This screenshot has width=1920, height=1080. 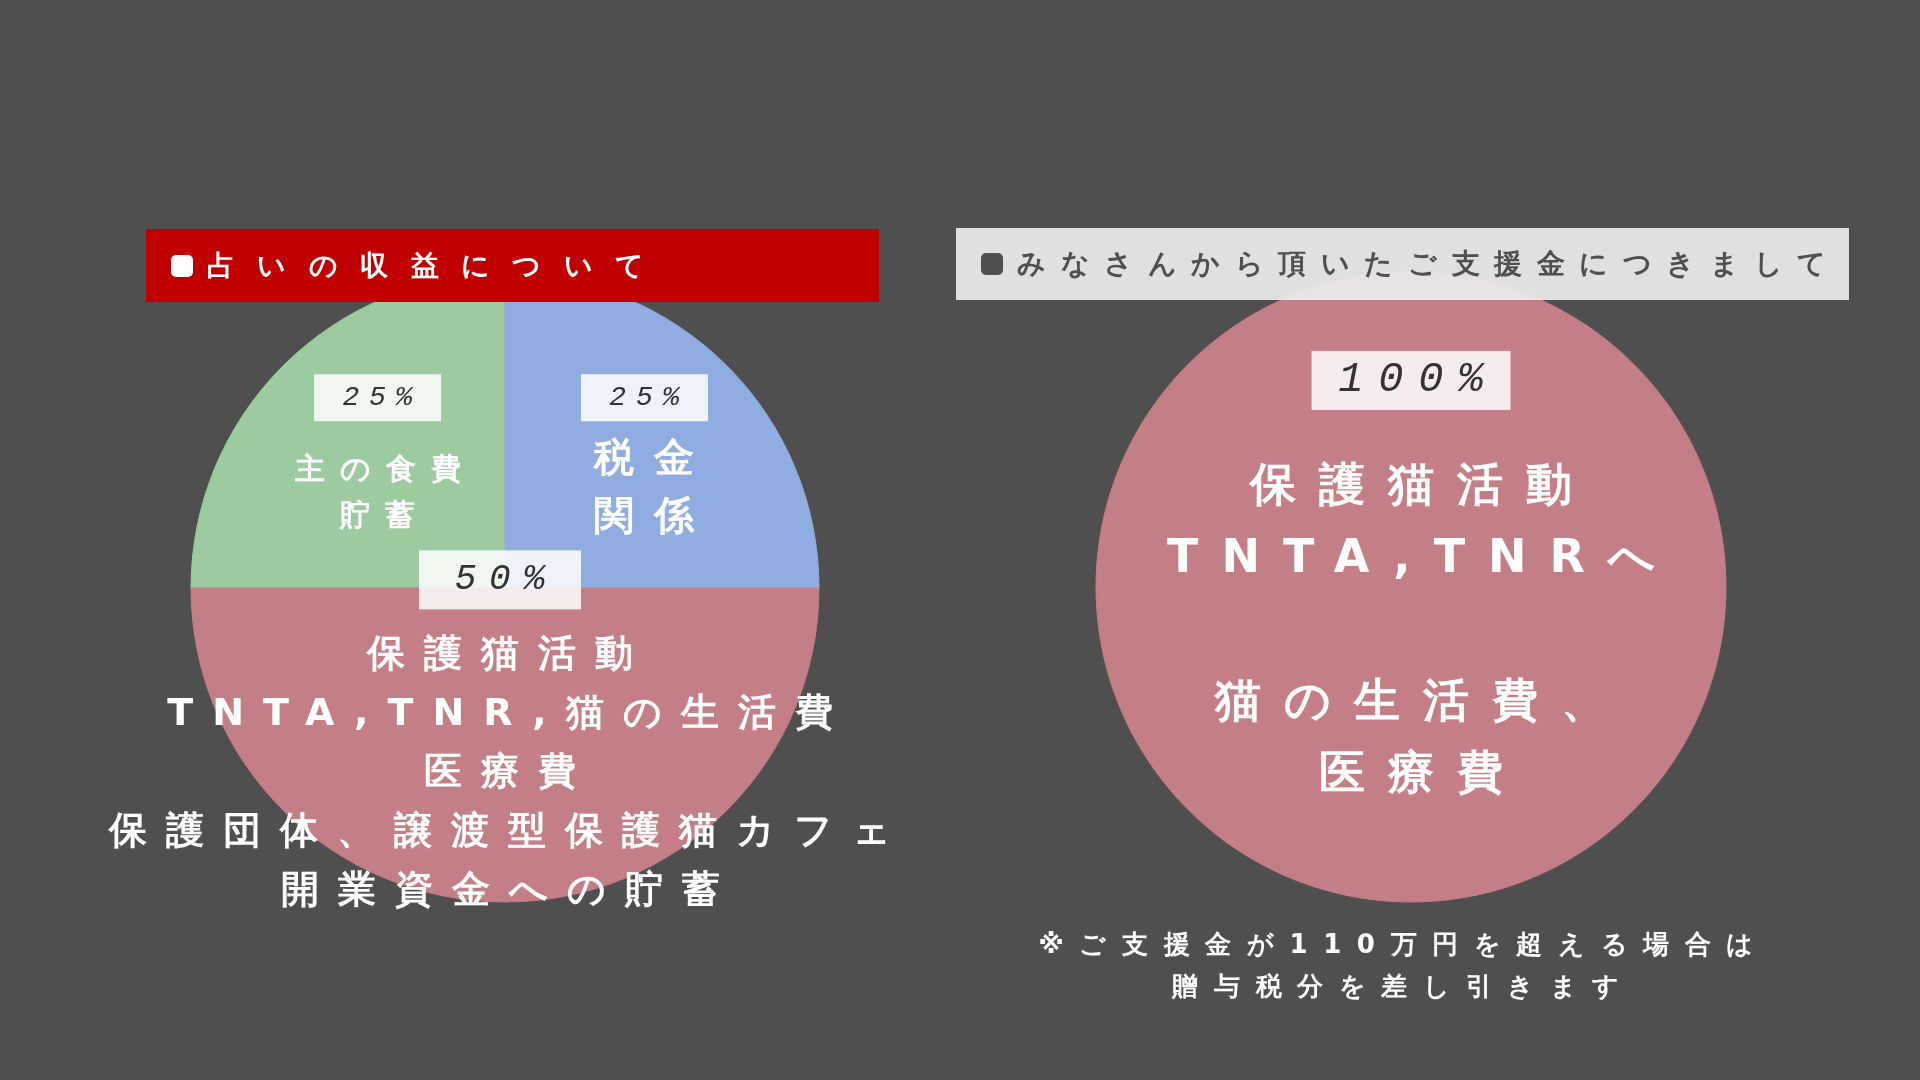 I want to click on text: ※ご支援金が110万円を超える場合は贈与税分を差し引きます, so click(x=1403, y=965).